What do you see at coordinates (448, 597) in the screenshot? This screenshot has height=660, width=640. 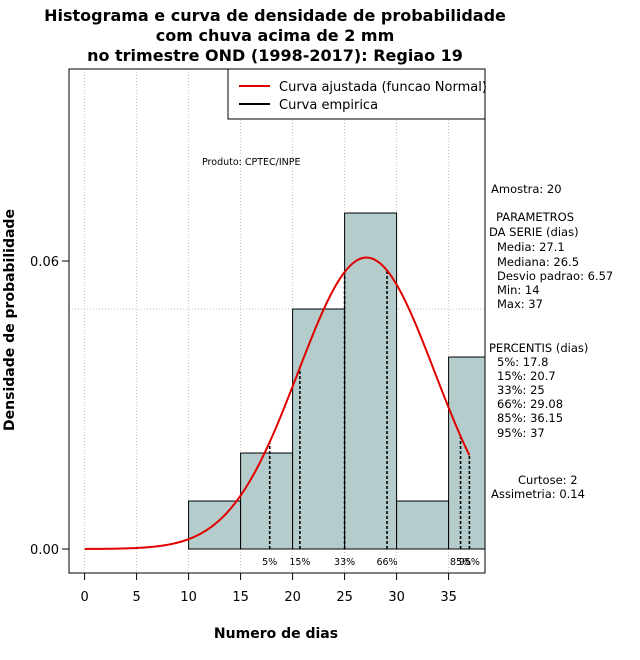 I see `x-tick-label: 35` at bounding box center [448, 597].